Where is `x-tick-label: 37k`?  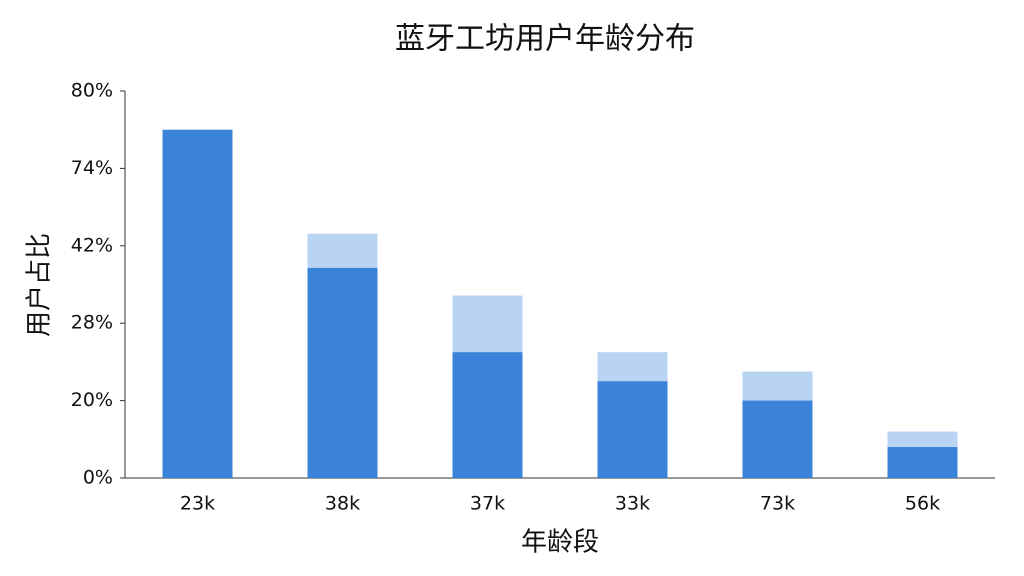
x-tick-label: 37k is located at coordinates (487, 504).